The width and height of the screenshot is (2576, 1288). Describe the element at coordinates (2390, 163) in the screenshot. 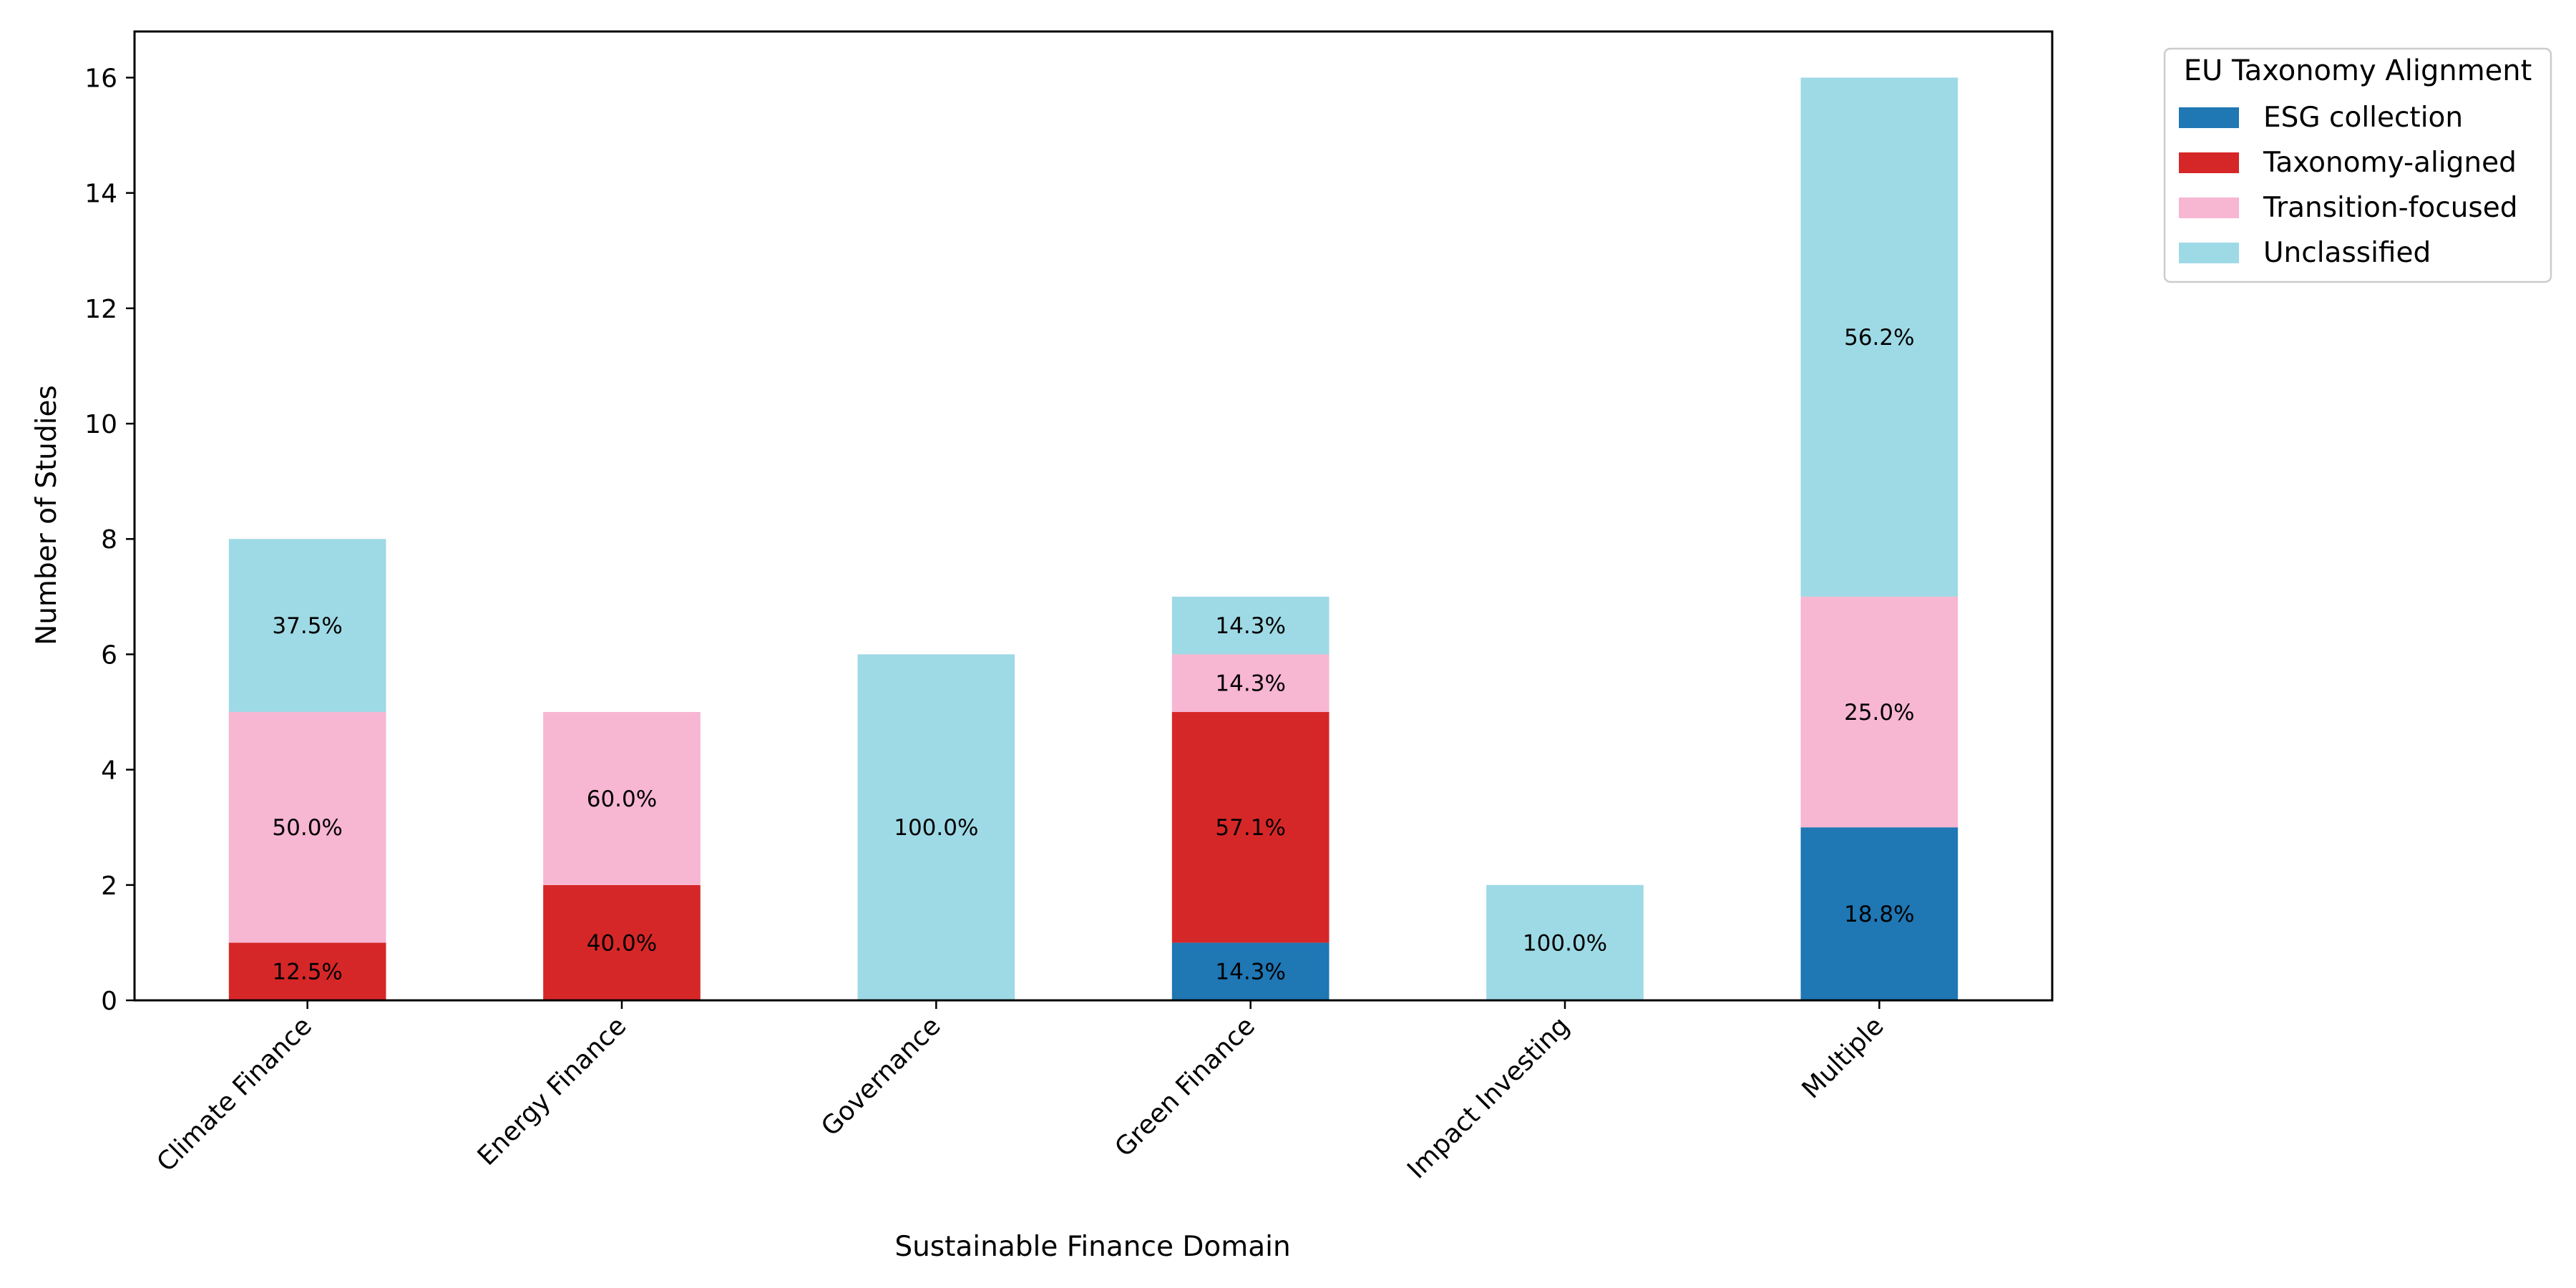

I see `legend-label-1: Taxonomy-aligned` at that location.